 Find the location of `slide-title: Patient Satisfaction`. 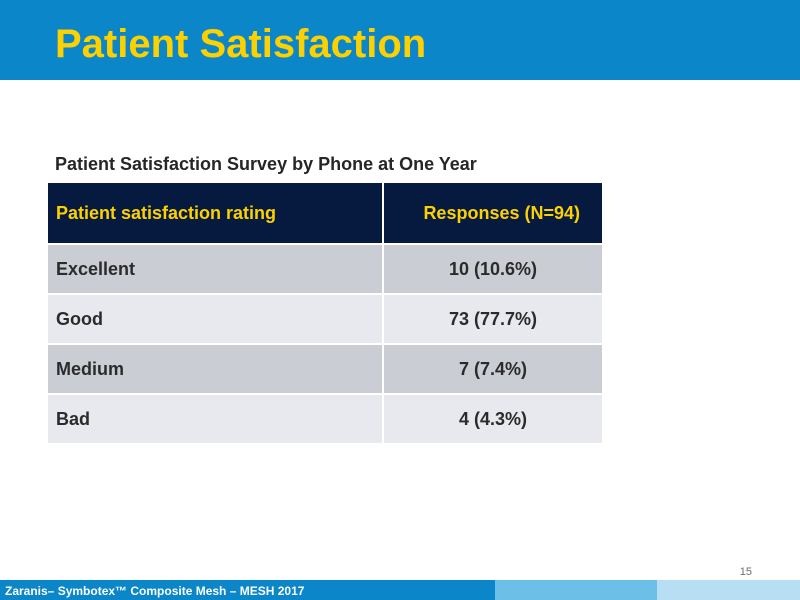

slide-title: Patient Satisfaction is located at coordinates (241, 44).